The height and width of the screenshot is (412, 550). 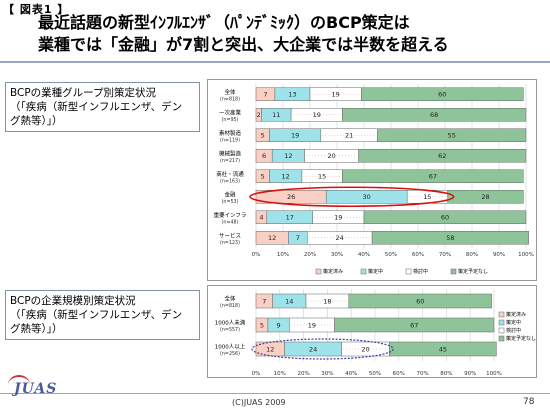 I want to click on data-label: 20, so click(x=365, y=349).